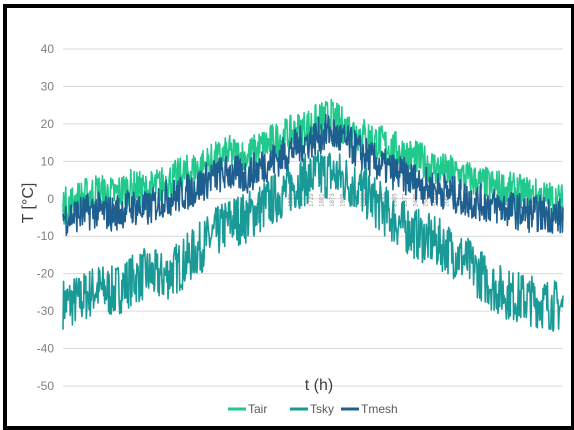 The height and width of the screenshot is (430, 574). What do you see at coordinates (50, 199) in the screenshot?
I see `y-tick-label: 0` at bounding box center [50, 199].